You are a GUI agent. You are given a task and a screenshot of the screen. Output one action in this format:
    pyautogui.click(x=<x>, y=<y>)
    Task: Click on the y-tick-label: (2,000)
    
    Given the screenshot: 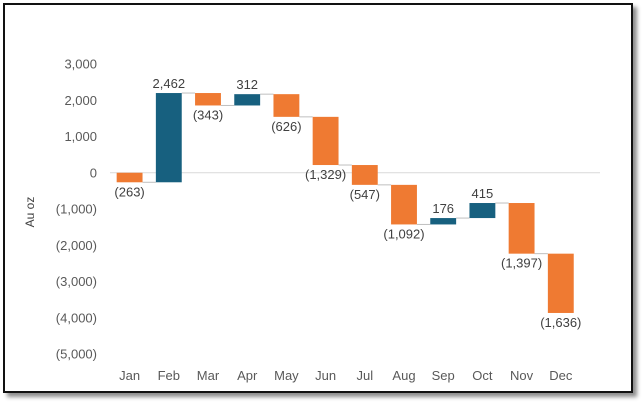 What is the action you would take?
    pyautogui.click(x=76, y=245)
    